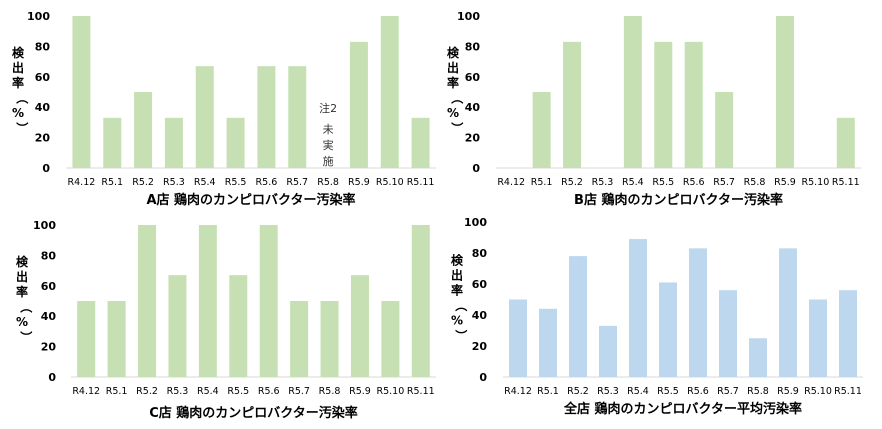 The height and width of the screenshot is (429, 882). Describe the element at coordinates (678, 200) in the screenshot. I see `chart-title: B店 鶏肉のカンピロバクター汚染率` at that location.